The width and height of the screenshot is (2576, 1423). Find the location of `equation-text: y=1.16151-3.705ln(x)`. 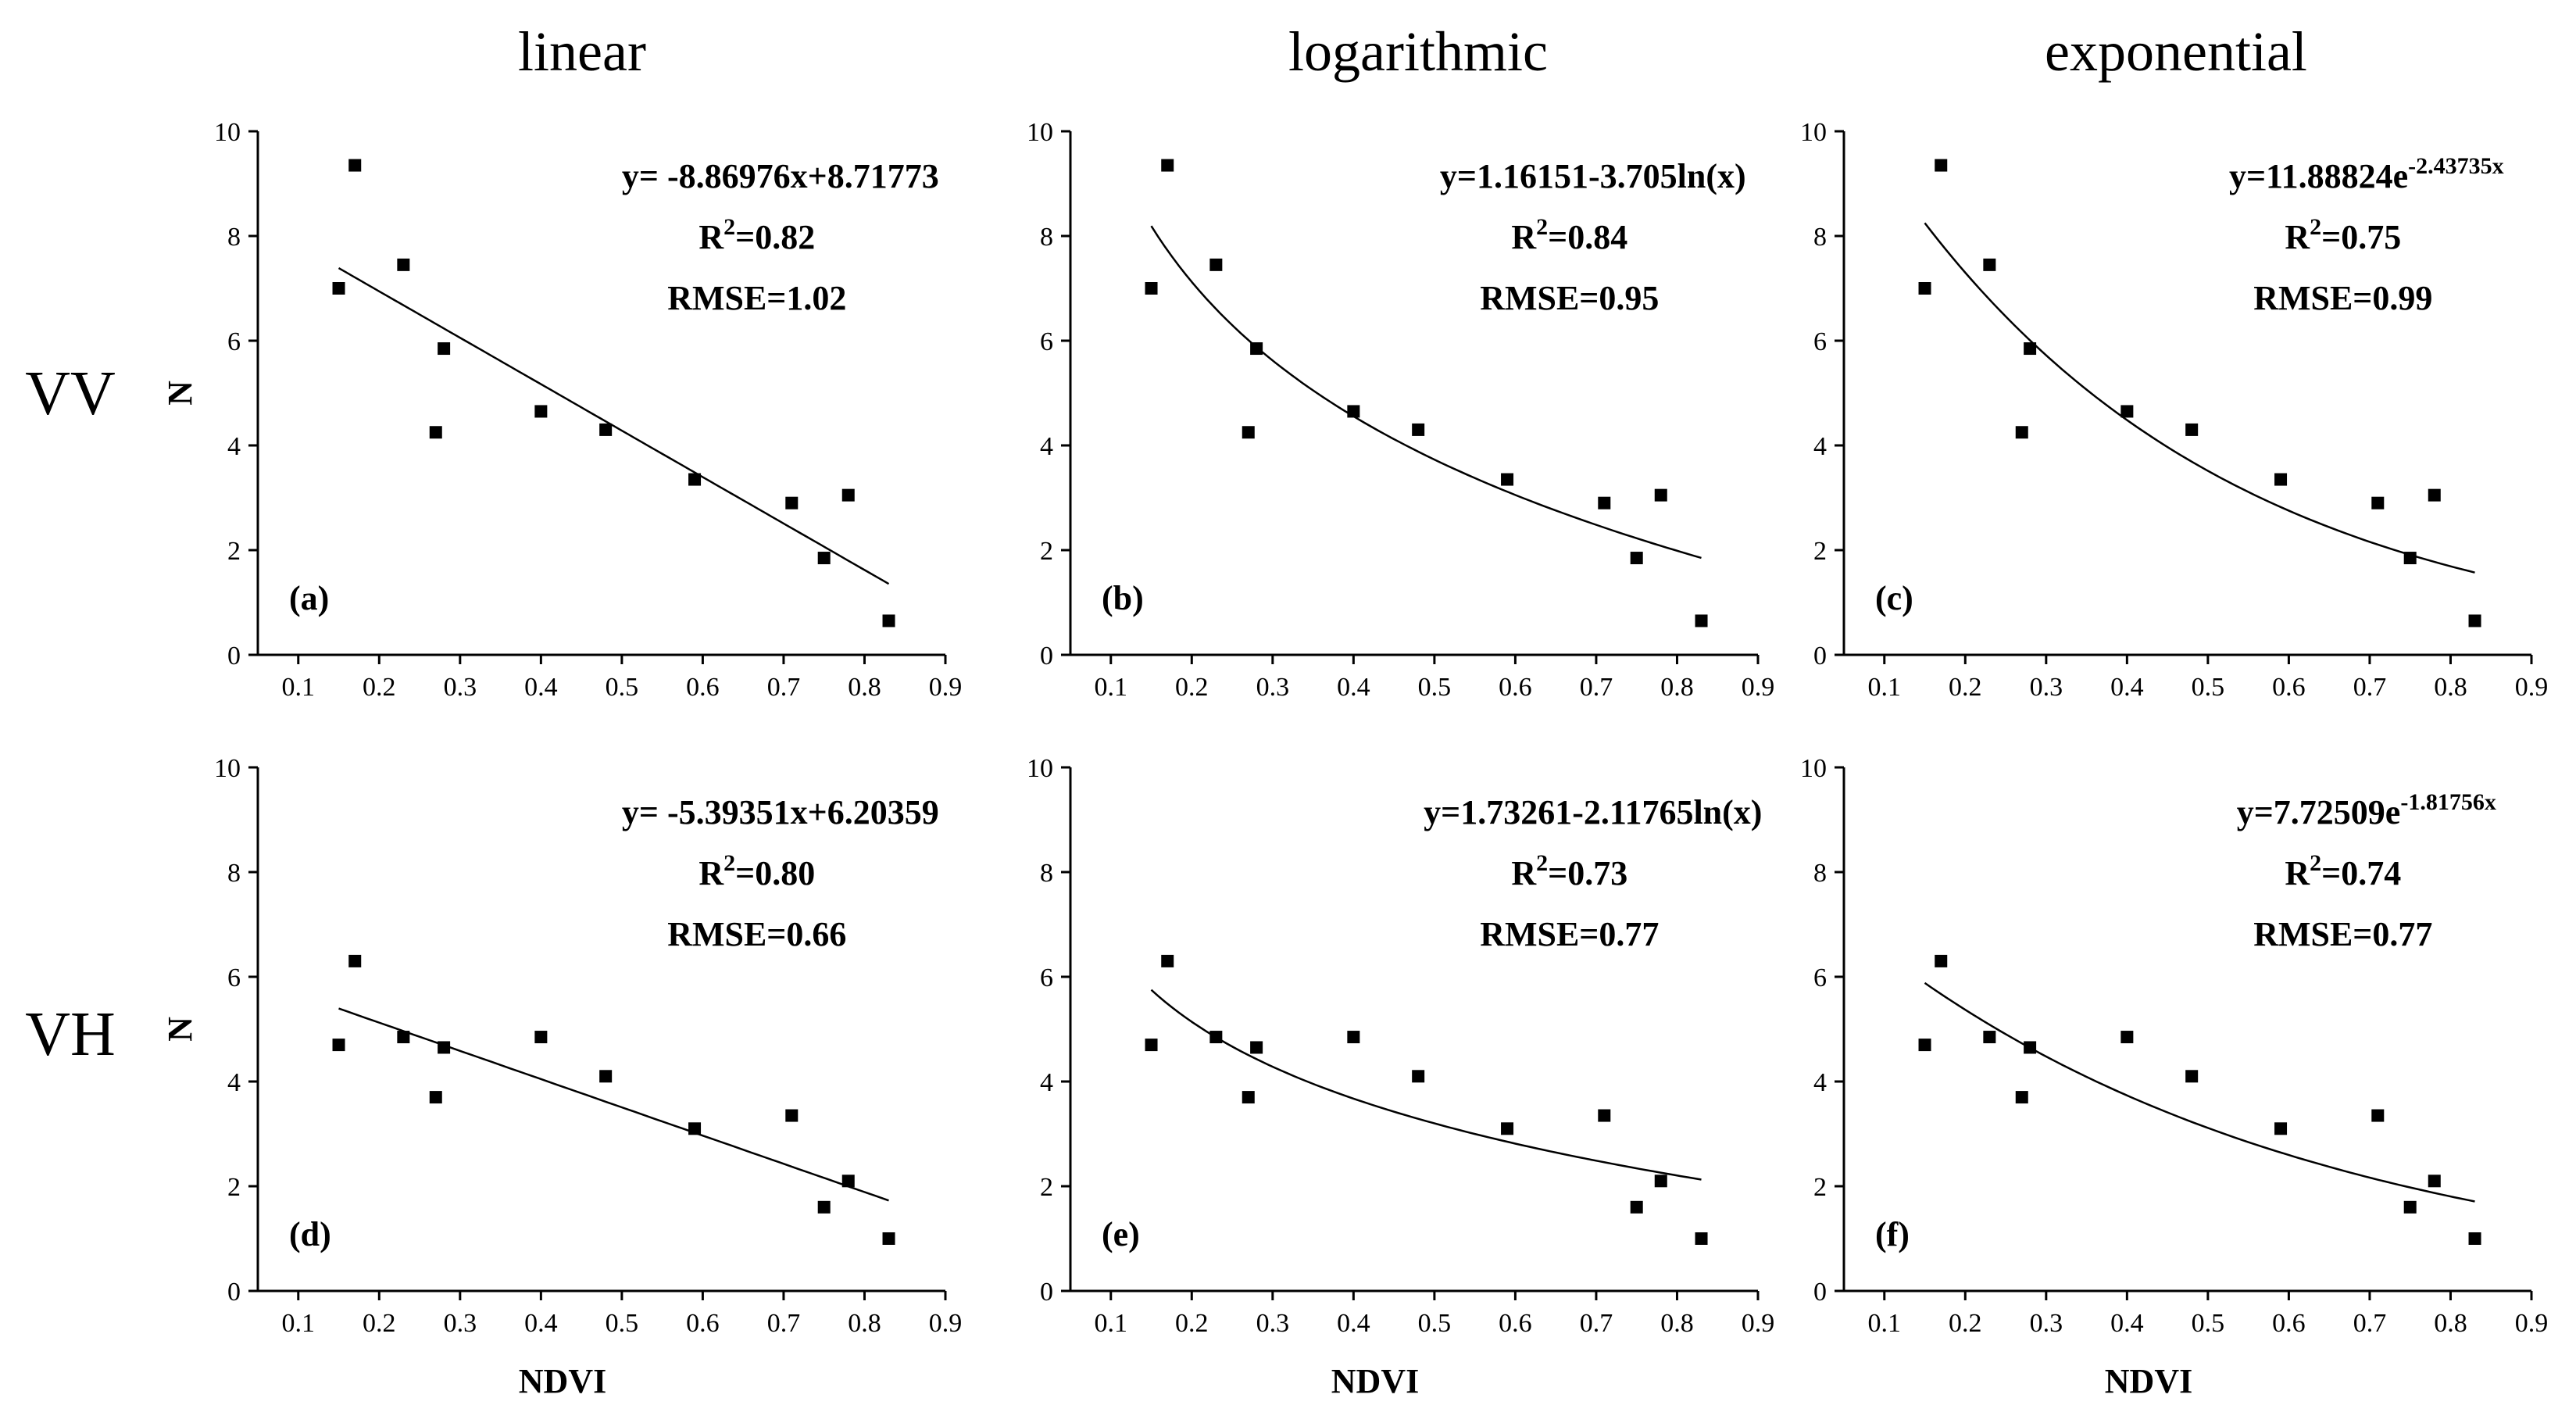

equation-text: y=1.16151-3.705ln(x) is located at coordinates (1593, 176).